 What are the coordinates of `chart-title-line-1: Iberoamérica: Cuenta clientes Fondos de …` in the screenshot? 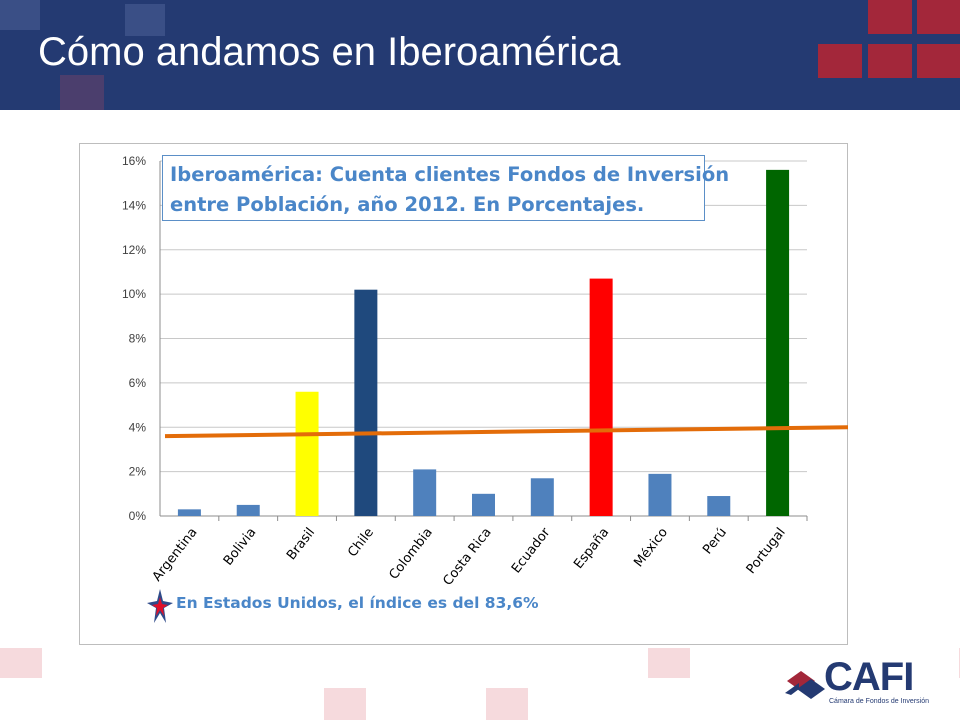 It's located at (450, 174).